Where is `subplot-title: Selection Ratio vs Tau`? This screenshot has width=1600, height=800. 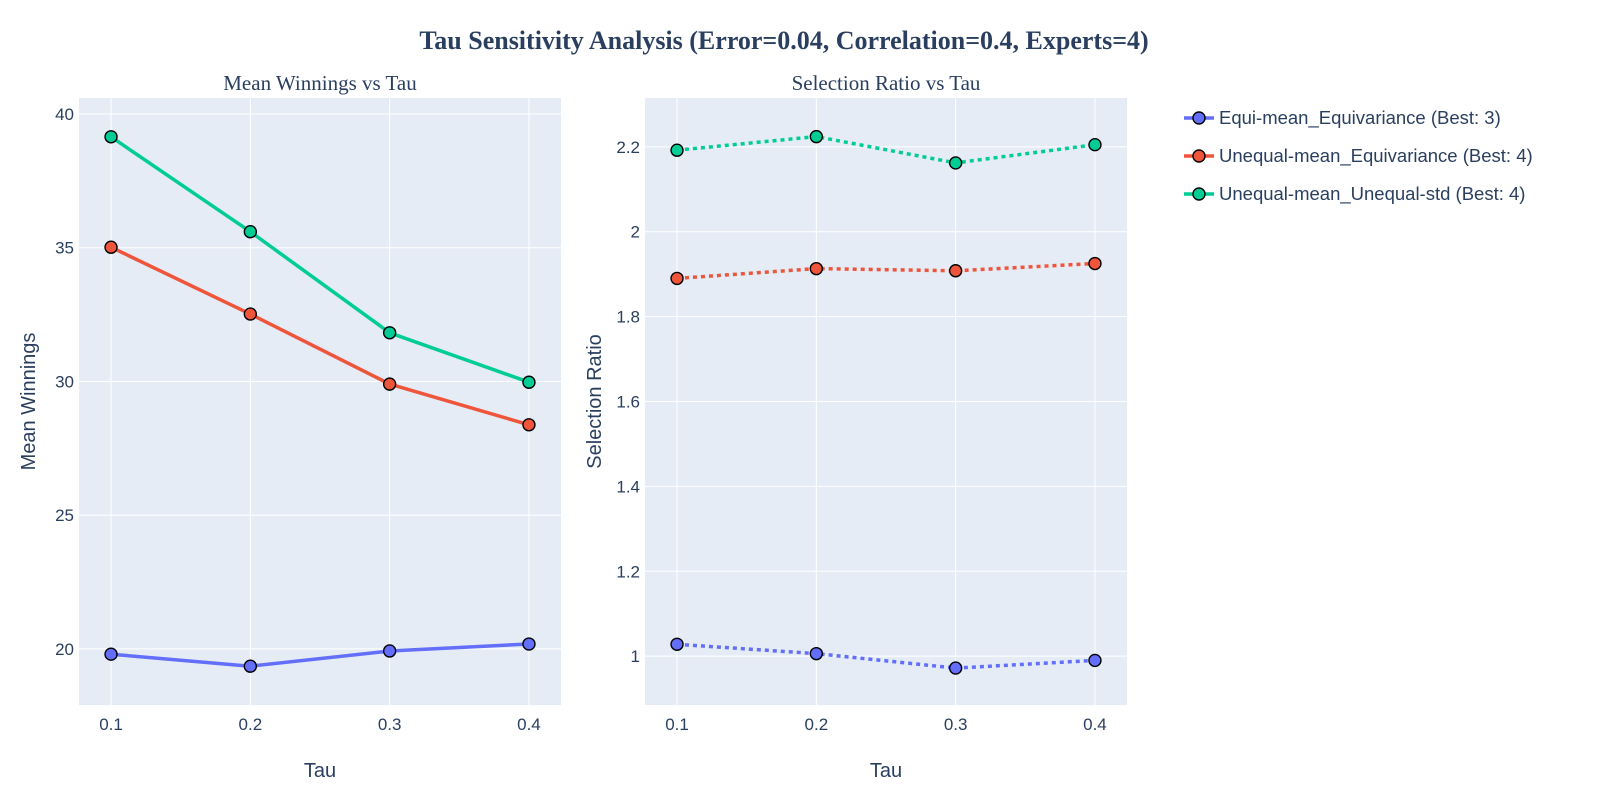 subplot-title: Selection Ratio vs Tau is located at coordinates (886, 83).